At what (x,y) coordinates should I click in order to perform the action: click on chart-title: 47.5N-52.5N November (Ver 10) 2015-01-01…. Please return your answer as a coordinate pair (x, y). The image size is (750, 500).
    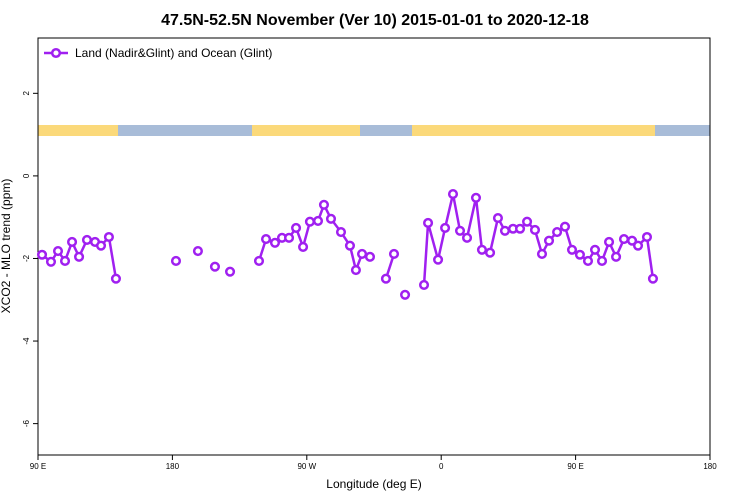
    Looking at the image, I should click on (375, 20).